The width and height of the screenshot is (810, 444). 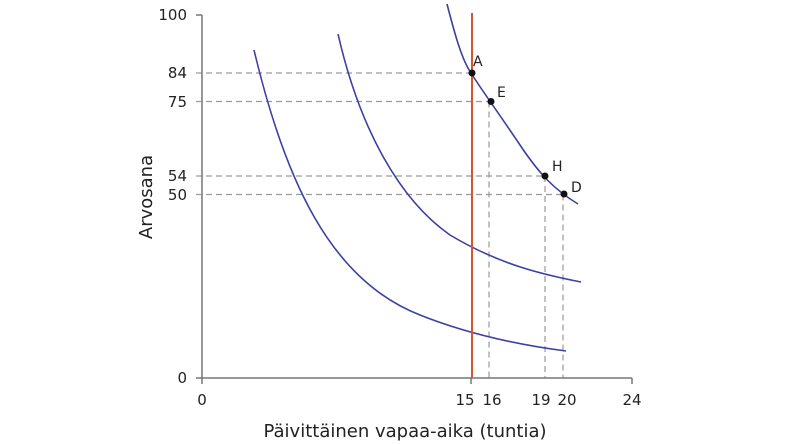 I want to click on y-tick-54: 54, so click(x=177, y=176).